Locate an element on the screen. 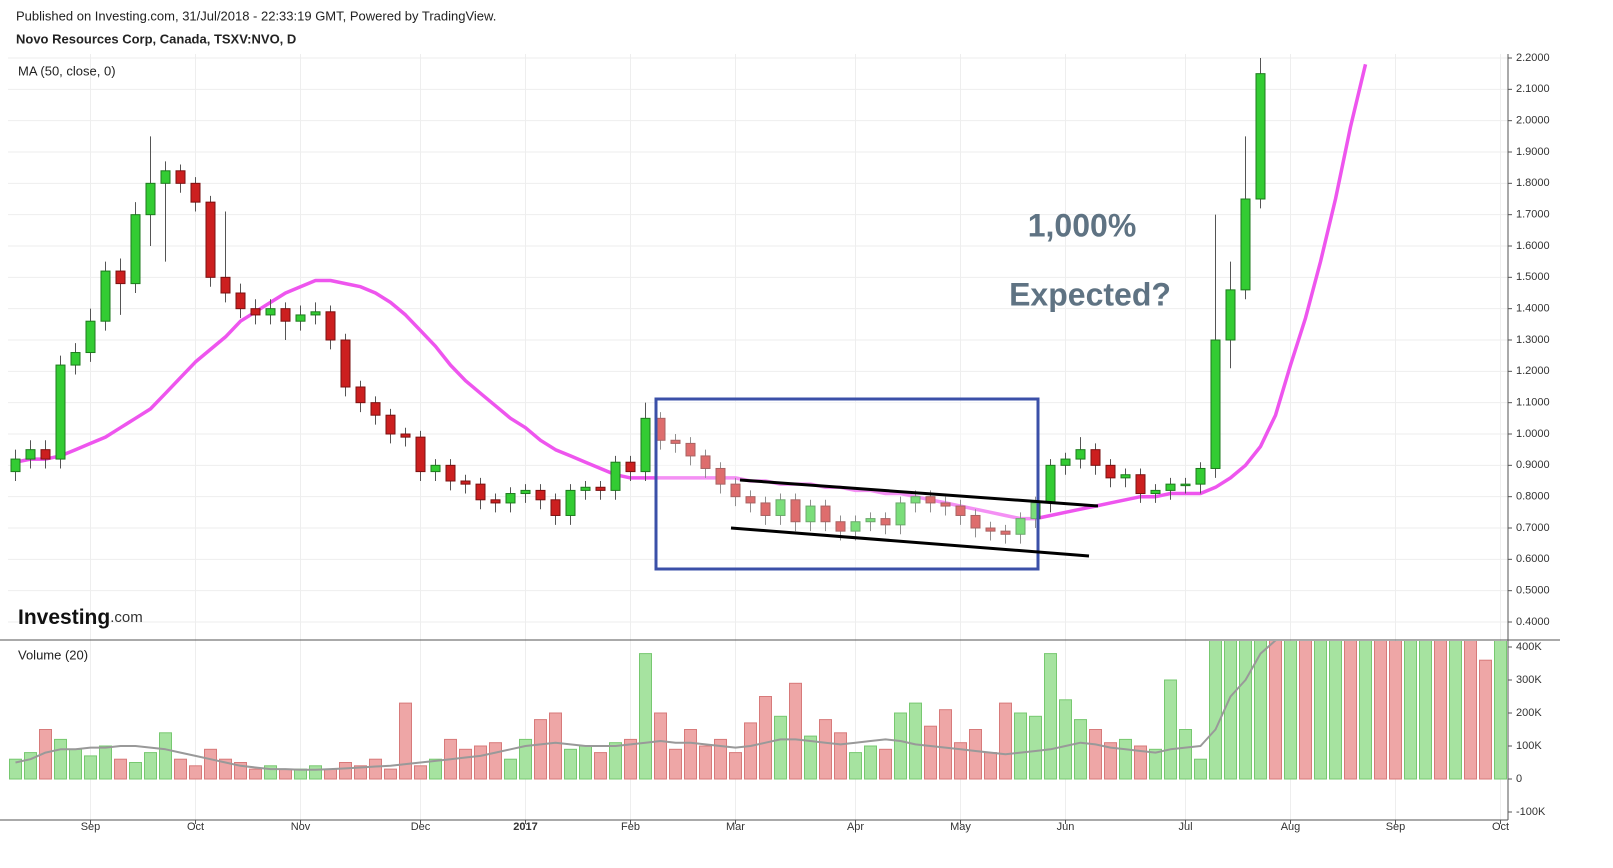 This screenshot has height=868, width=1613. logo: Investing.com is located at coordinates (80, 617).